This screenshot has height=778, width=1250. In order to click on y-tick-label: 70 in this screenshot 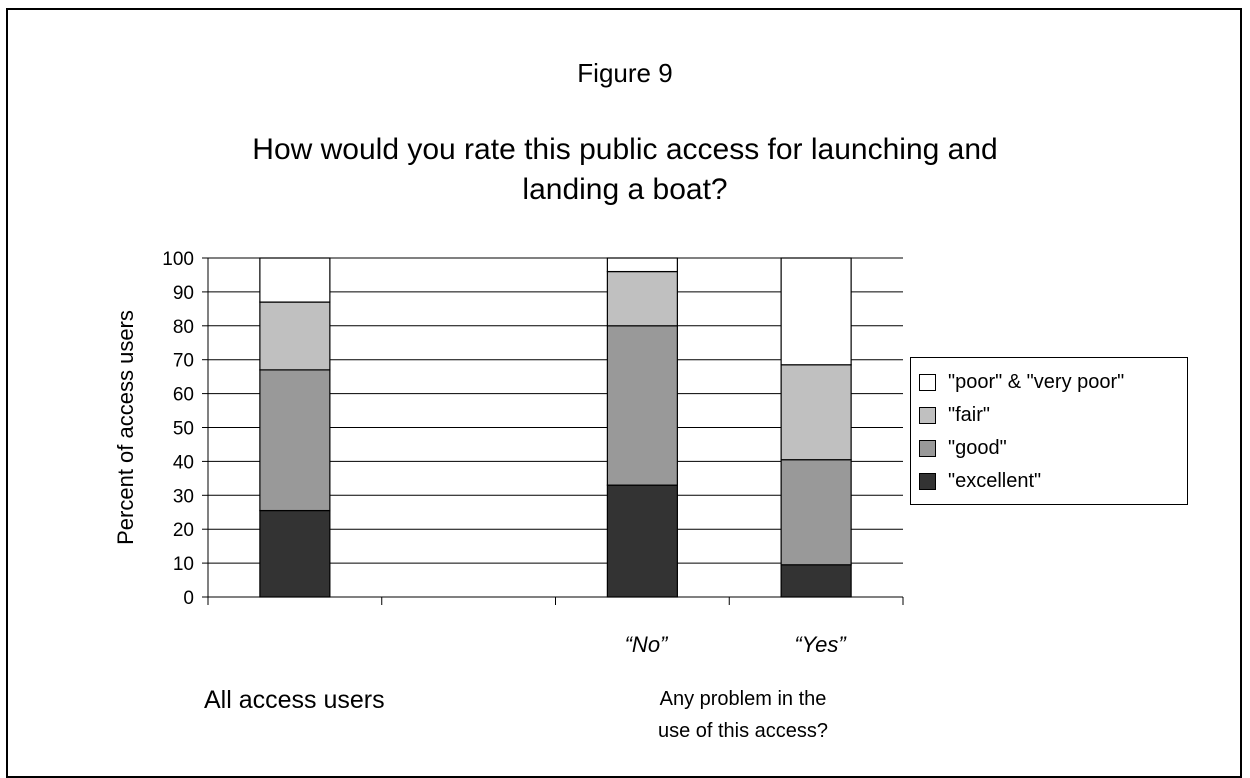, I will do `click(183, 361)`.